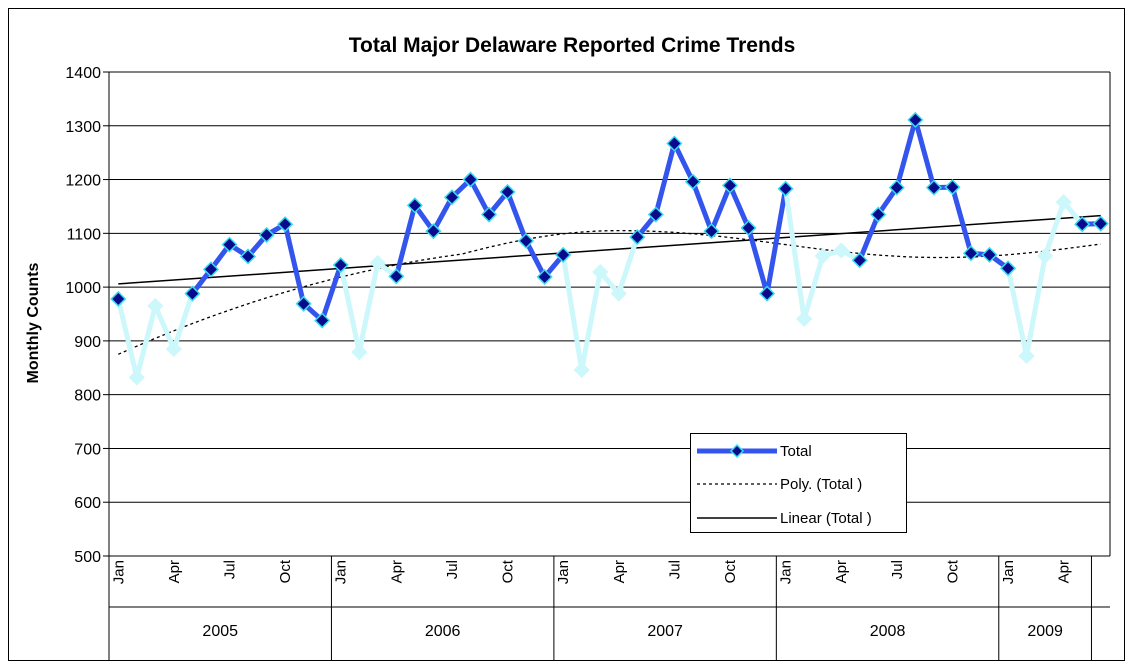 The height and width of the screenshot is (667, 1133). Describe the element at coordinates (443, 631) in the screenshot. I see `year-label: 2006` at that location.